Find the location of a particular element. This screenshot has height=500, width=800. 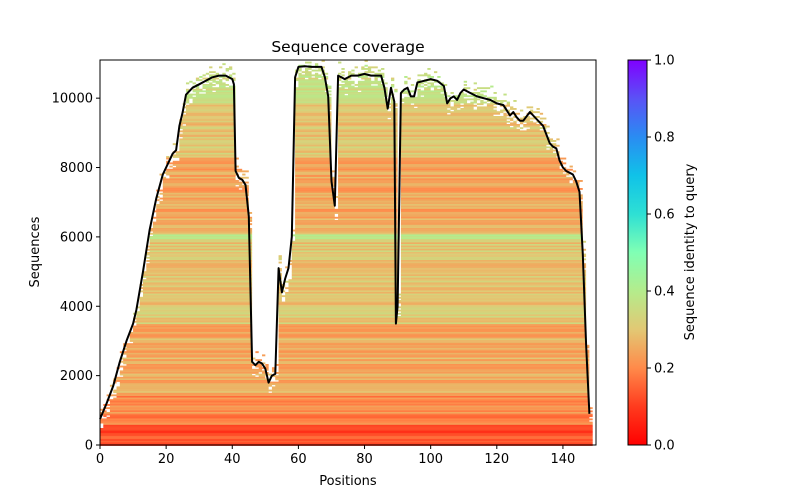

colorbar is located at coordinates (637, 252).